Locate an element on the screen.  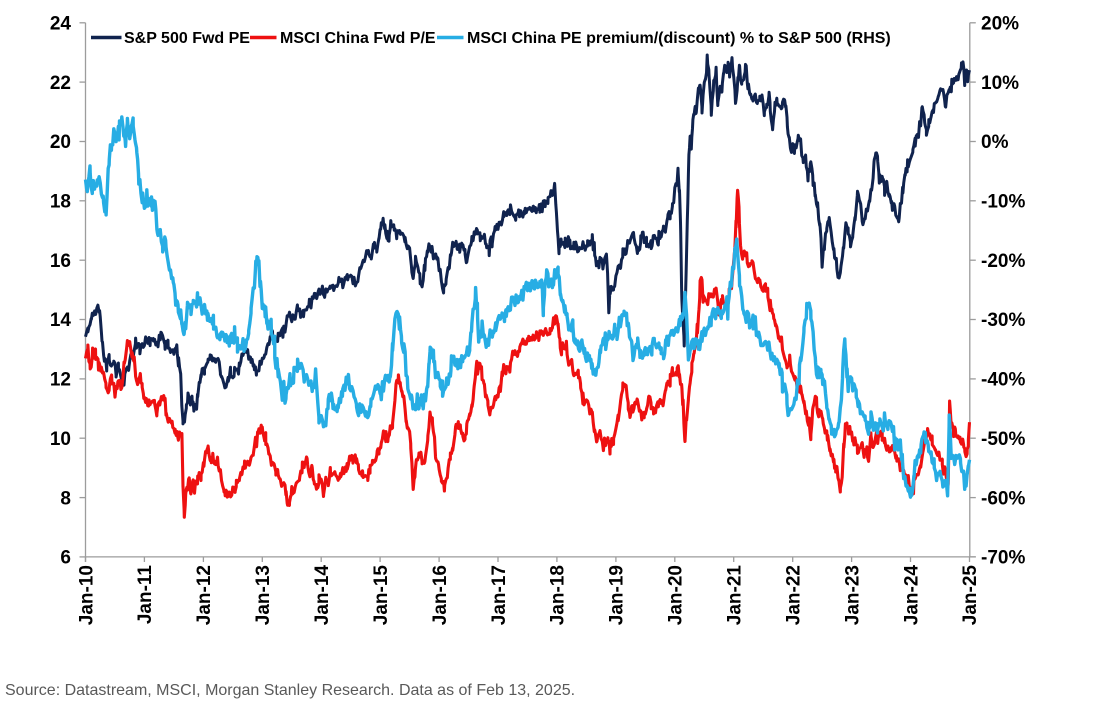
svg-text: Jan-22 is located at coordinates (794, 595).